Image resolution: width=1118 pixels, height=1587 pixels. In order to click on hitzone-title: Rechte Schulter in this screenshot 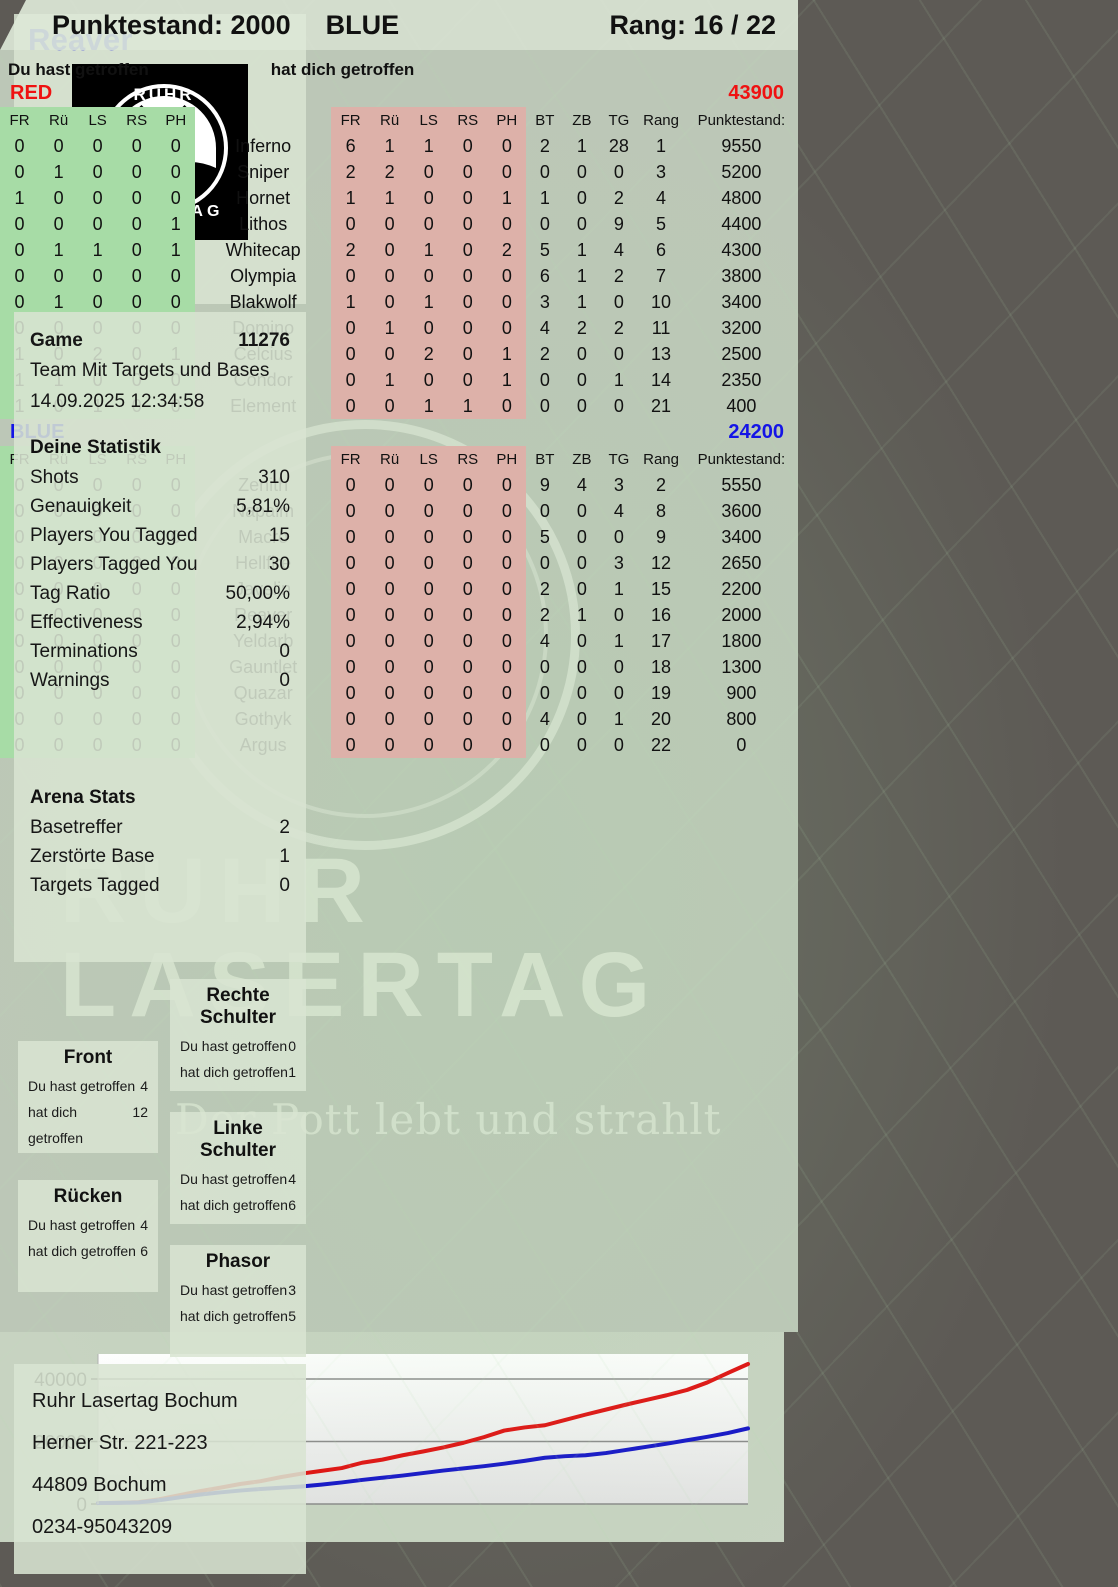, I will do `click(238, 1006)`.